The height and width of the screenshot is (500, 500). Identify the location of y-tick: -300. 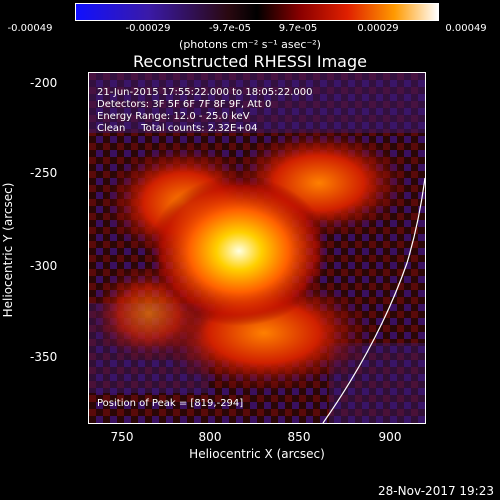
(44, 266).